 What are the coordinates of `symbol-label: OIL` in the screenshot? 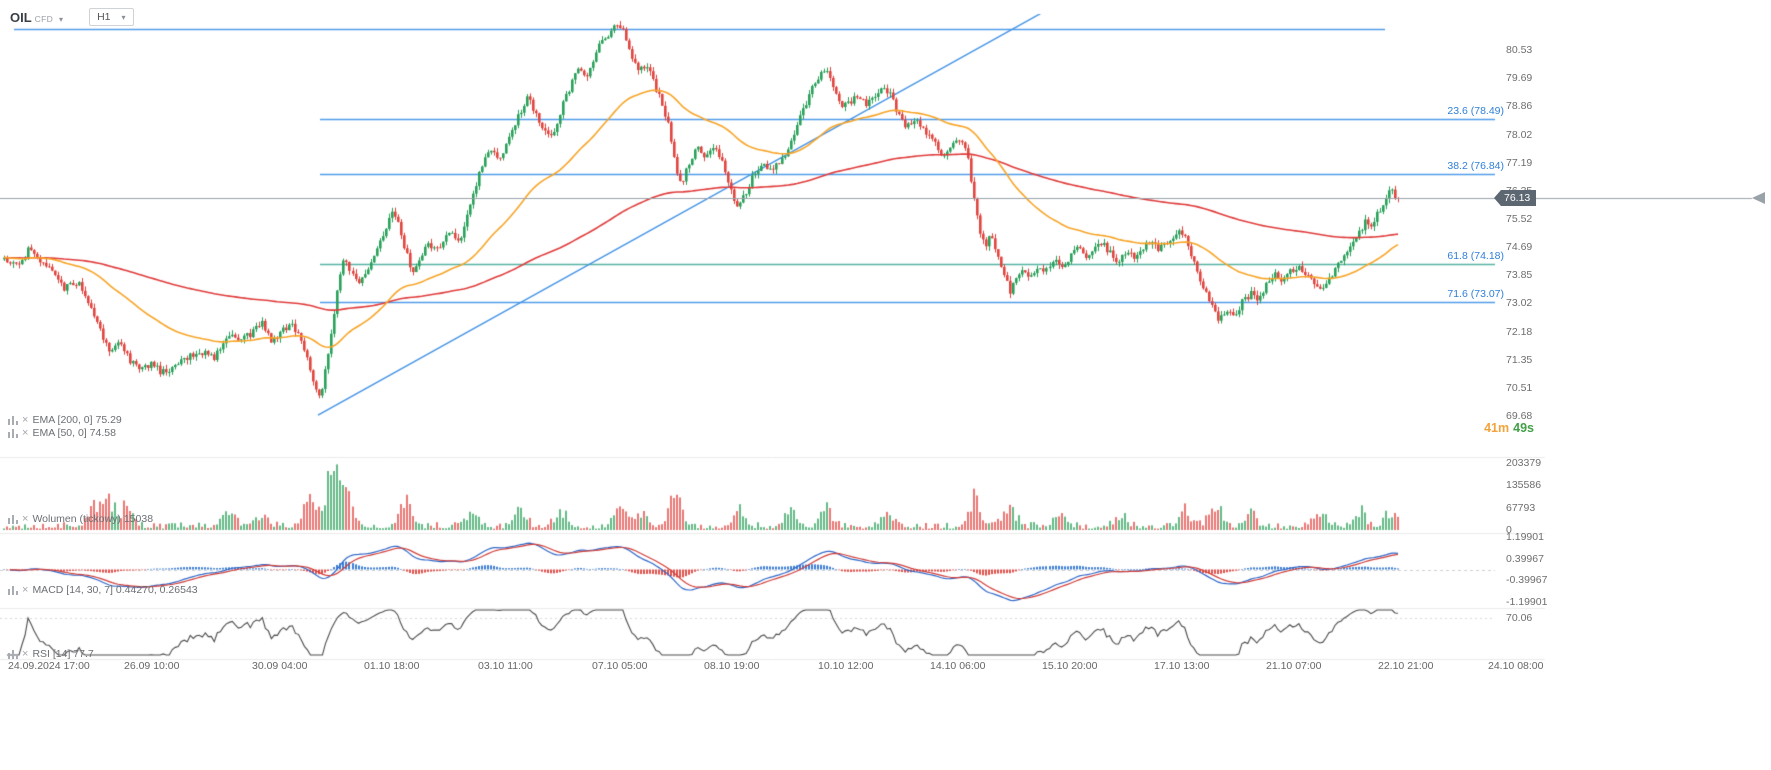 It's located at (21, 17).